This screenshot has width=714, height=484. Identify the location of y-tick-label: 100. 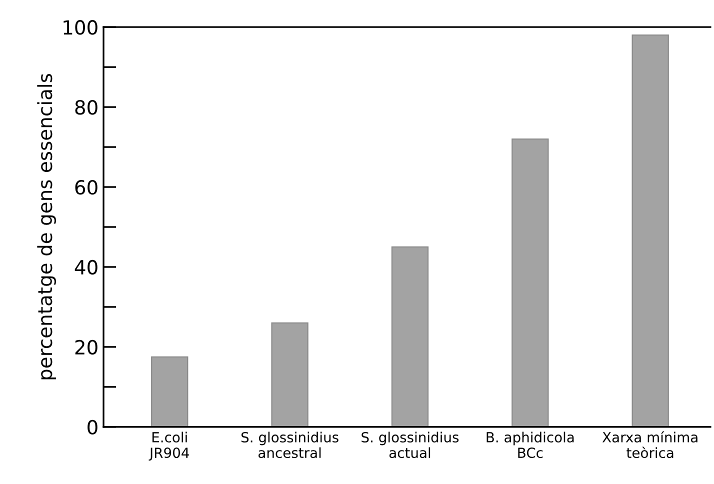
(81, 27).